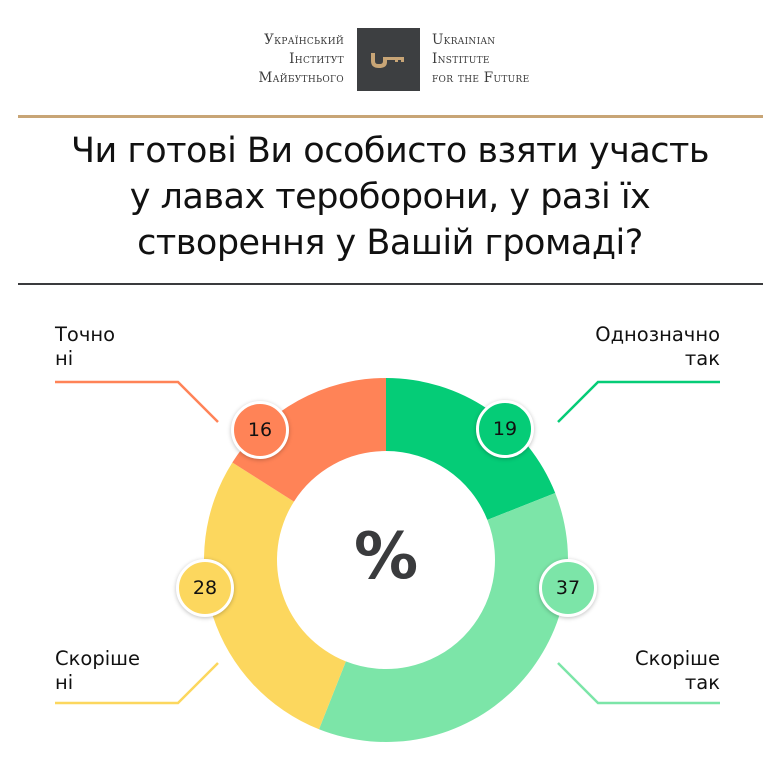  I want to click on title-line-3: створення у Вашій громаді?, so click(390, 243).